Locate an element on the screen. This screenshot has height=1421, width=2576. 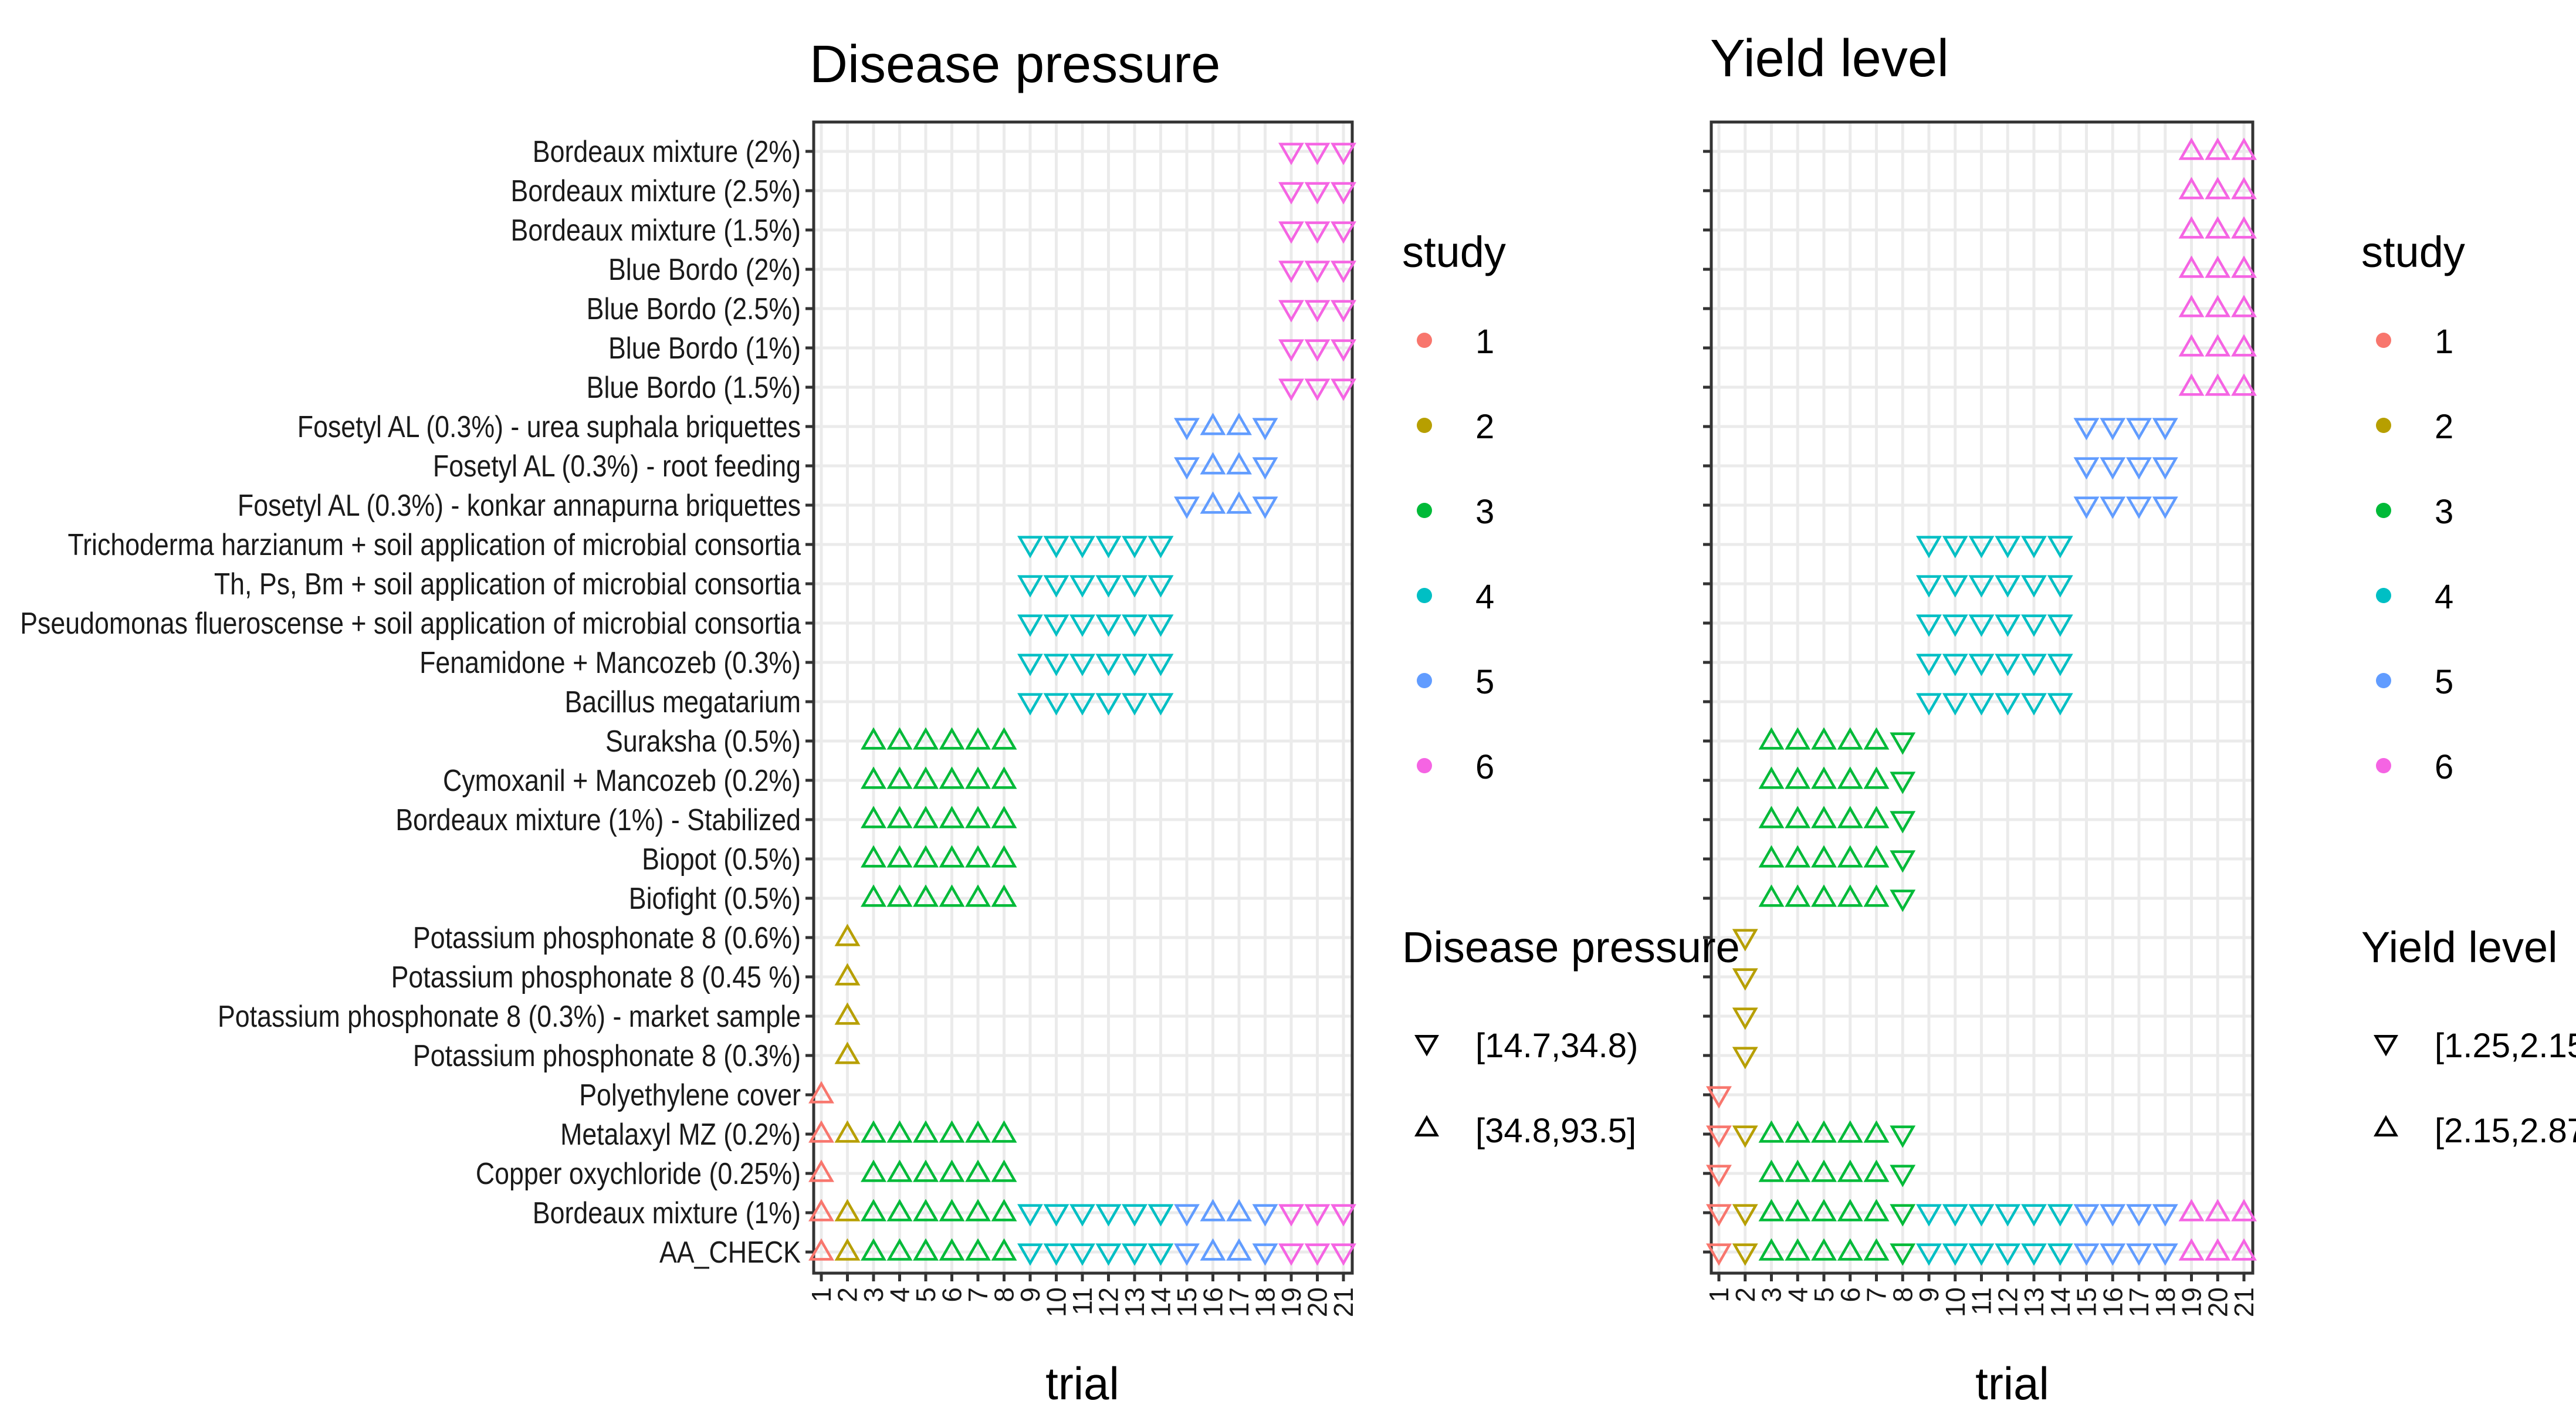
y-tick-label: Bordeaux mixture (1%) is located at coordinates (667, 1213).